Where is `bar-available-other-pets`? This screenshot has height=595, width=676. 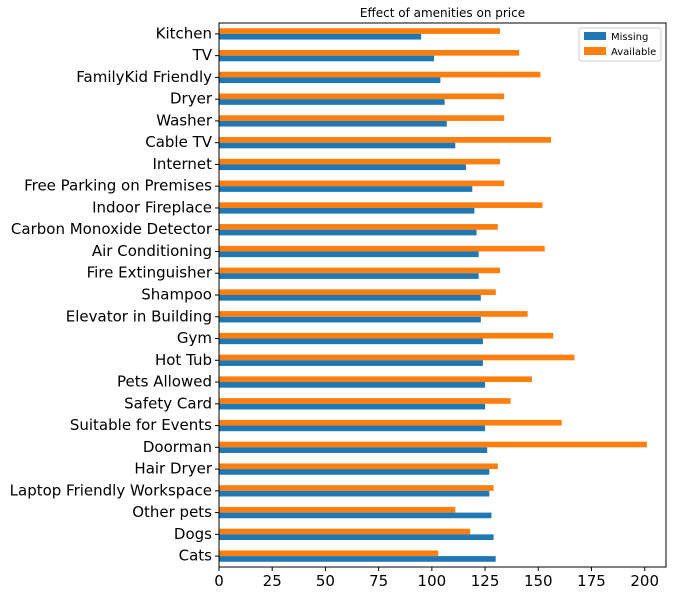 bar-available-other-pets is located at coordinates (337, 509).